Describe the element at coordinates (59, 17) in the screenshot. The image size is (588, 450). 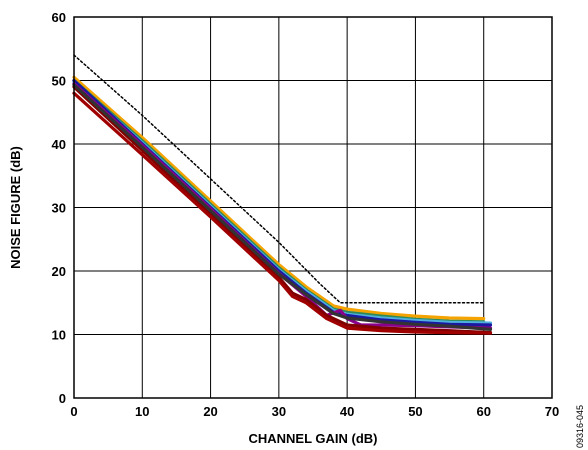
I see `y-tick-label-6: 60` at that location.